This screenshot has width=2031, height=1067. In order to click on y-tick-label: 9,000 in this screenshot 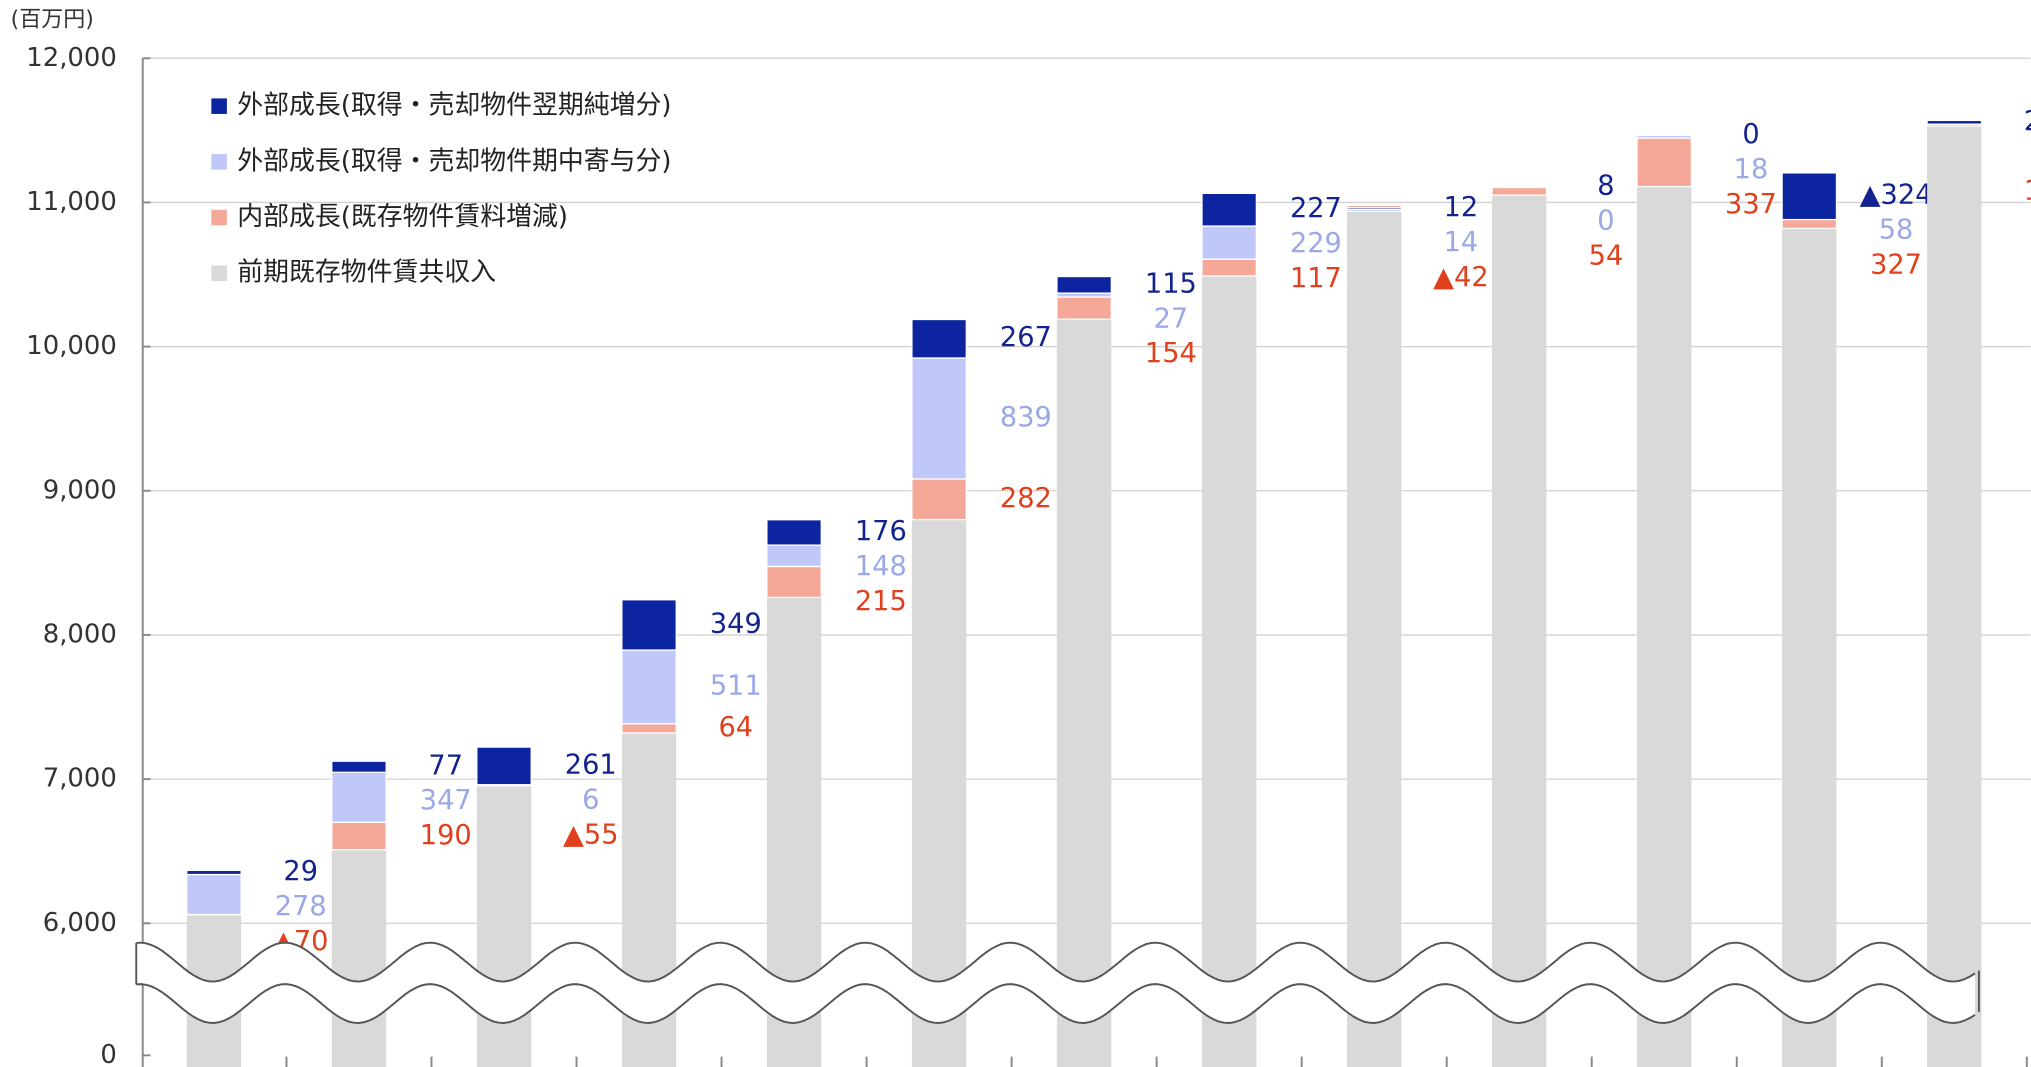, I will do `click(80, 490)`.